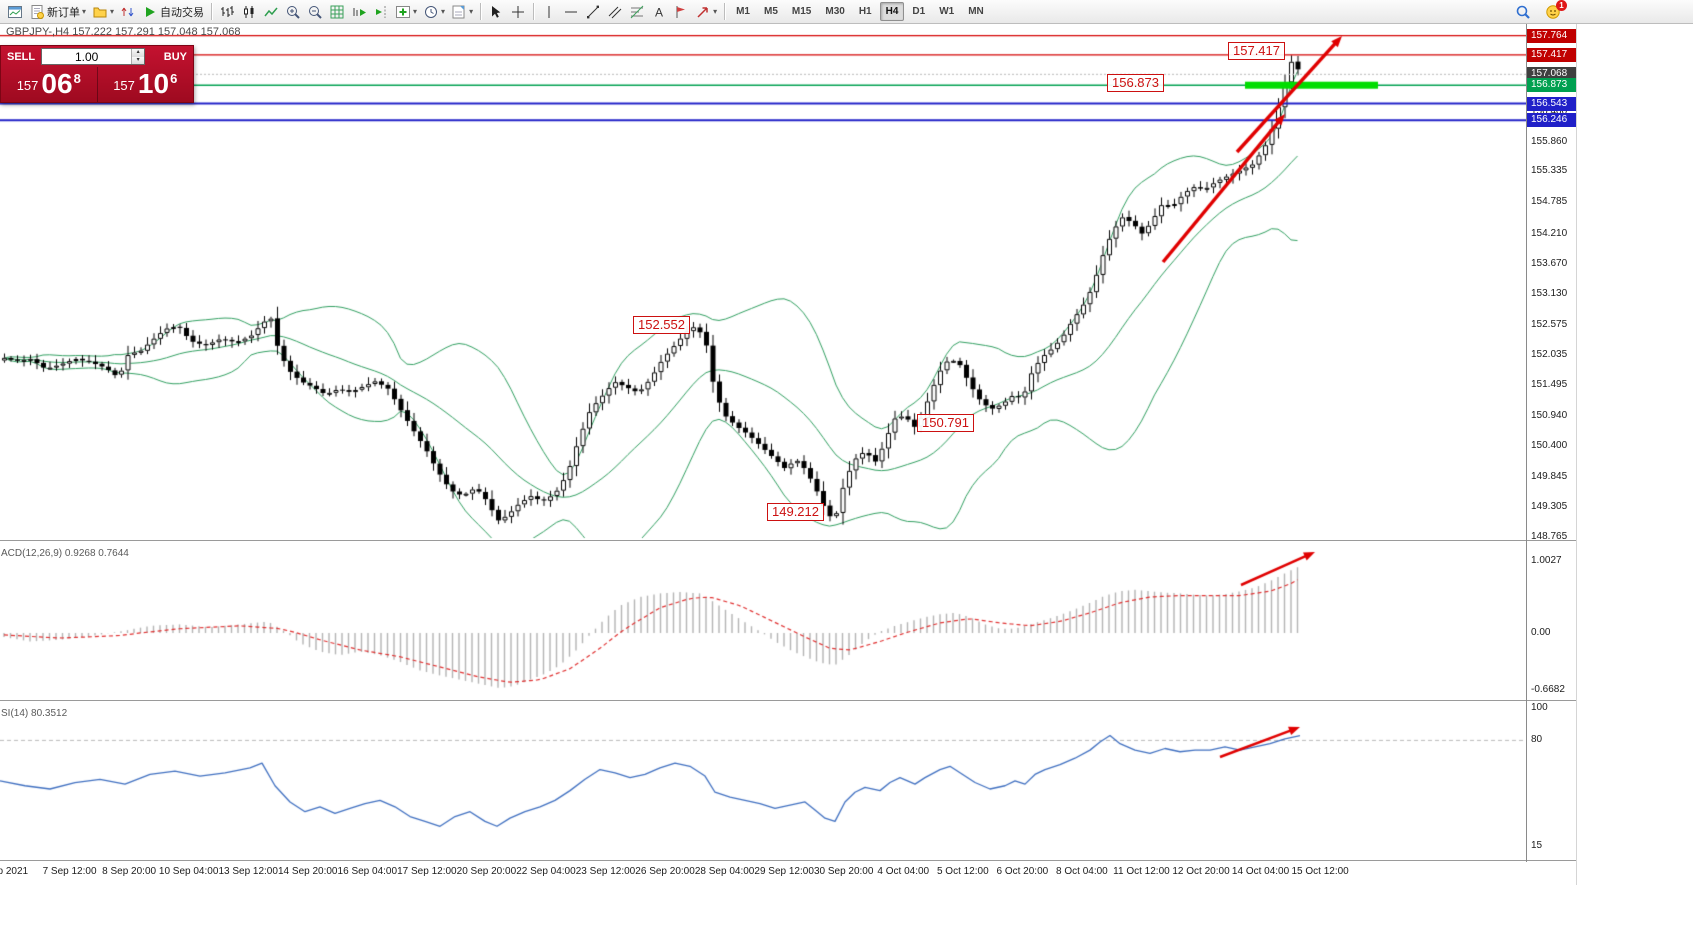 The image size is (1693, 950). Describe the element at coordinates (801, 11) in the screenshot. I see `timeframe-m15-button: M15` at that location.